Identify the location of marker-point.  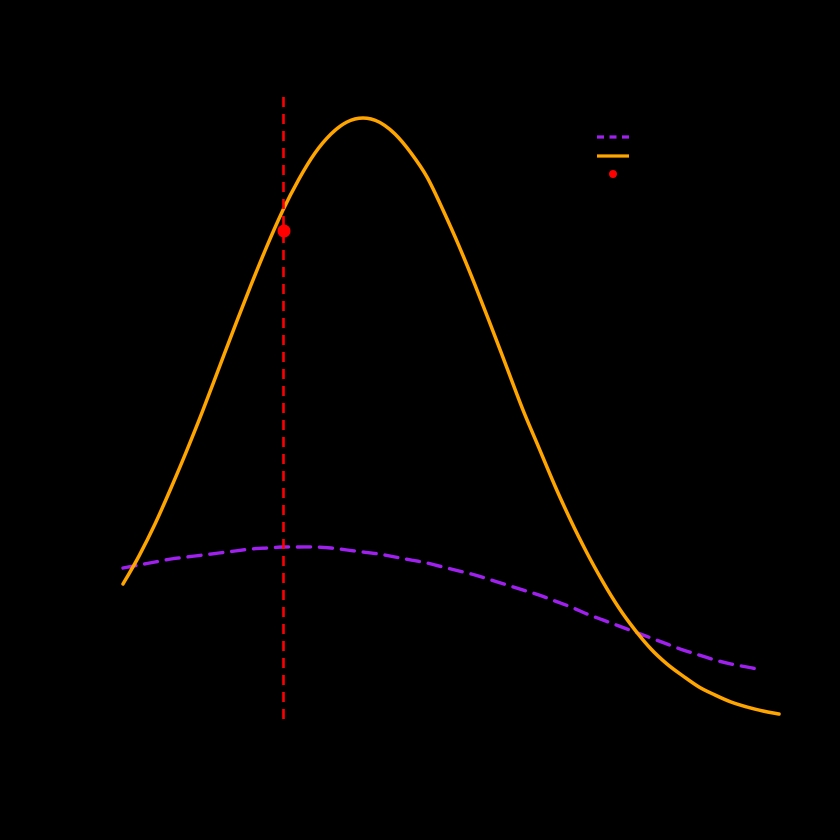
(284, 231).